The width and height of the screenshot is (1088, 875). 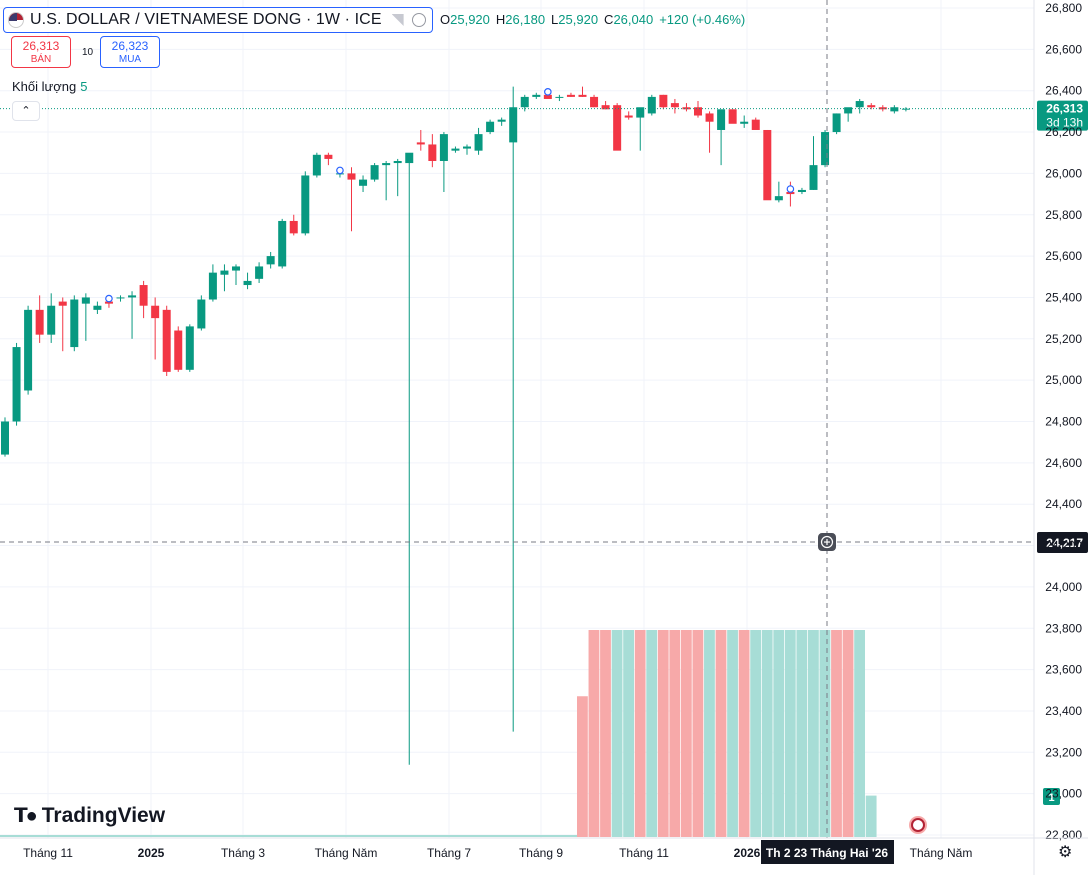 What do you see at coordinates (1063, 587) in the screenshot?
I see `y-tick-label: 24,000` at bounding box center [1063, 587].